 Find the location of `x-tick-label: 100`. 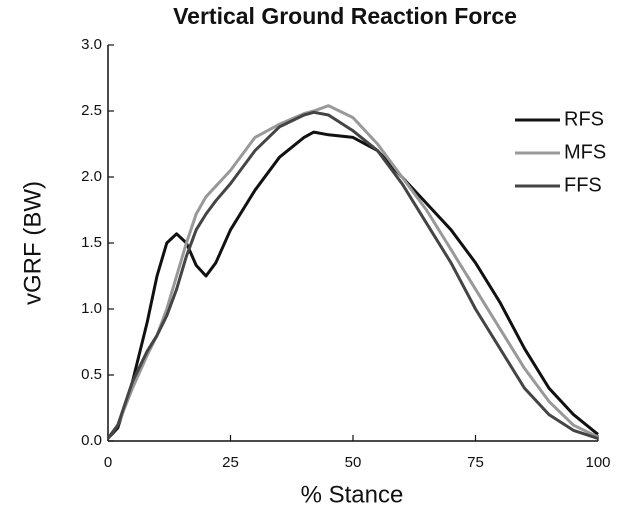

x-tick-label: 100 is located at coordinates (597, 462).